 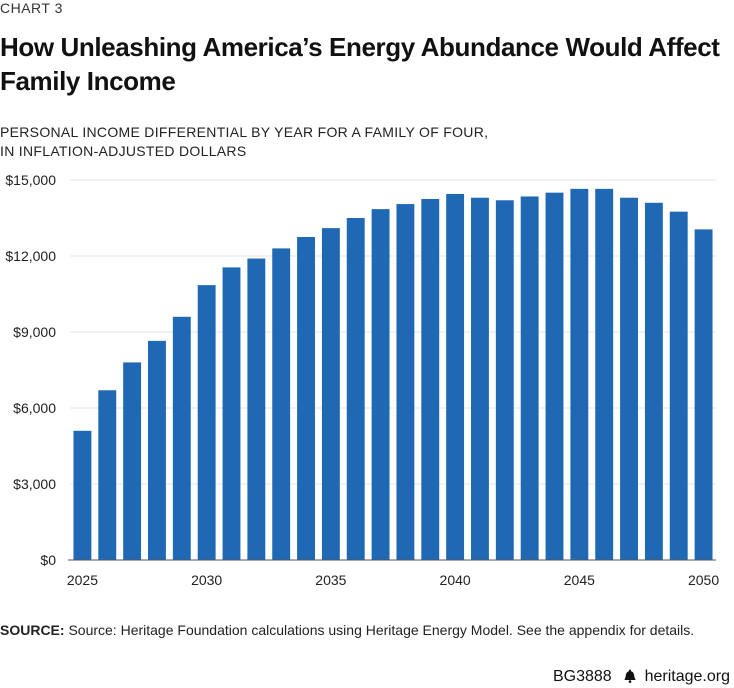 I want to click on y-tick-label: $15,000, so click(x=30, y=180).